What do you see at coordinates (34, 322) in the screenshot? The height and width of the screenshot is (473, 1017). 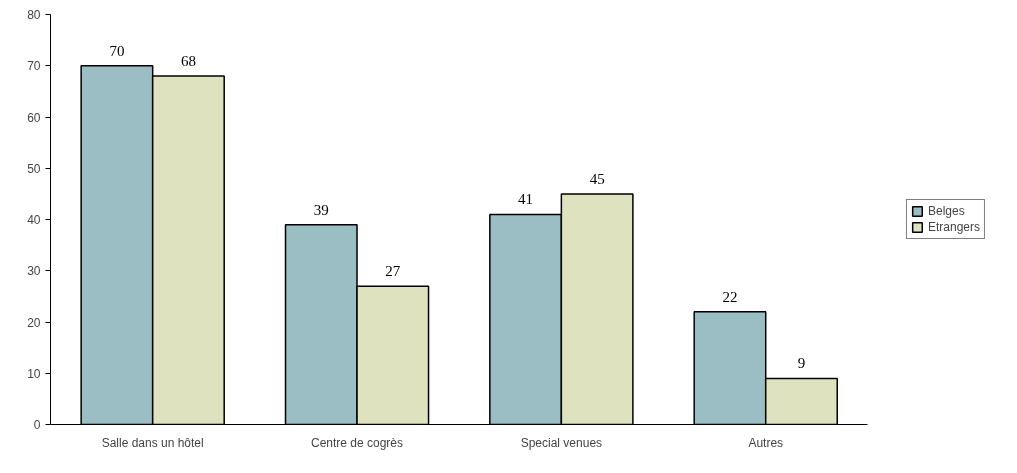 I see `y-tick-label: 20` at bounding box center [34, 322].